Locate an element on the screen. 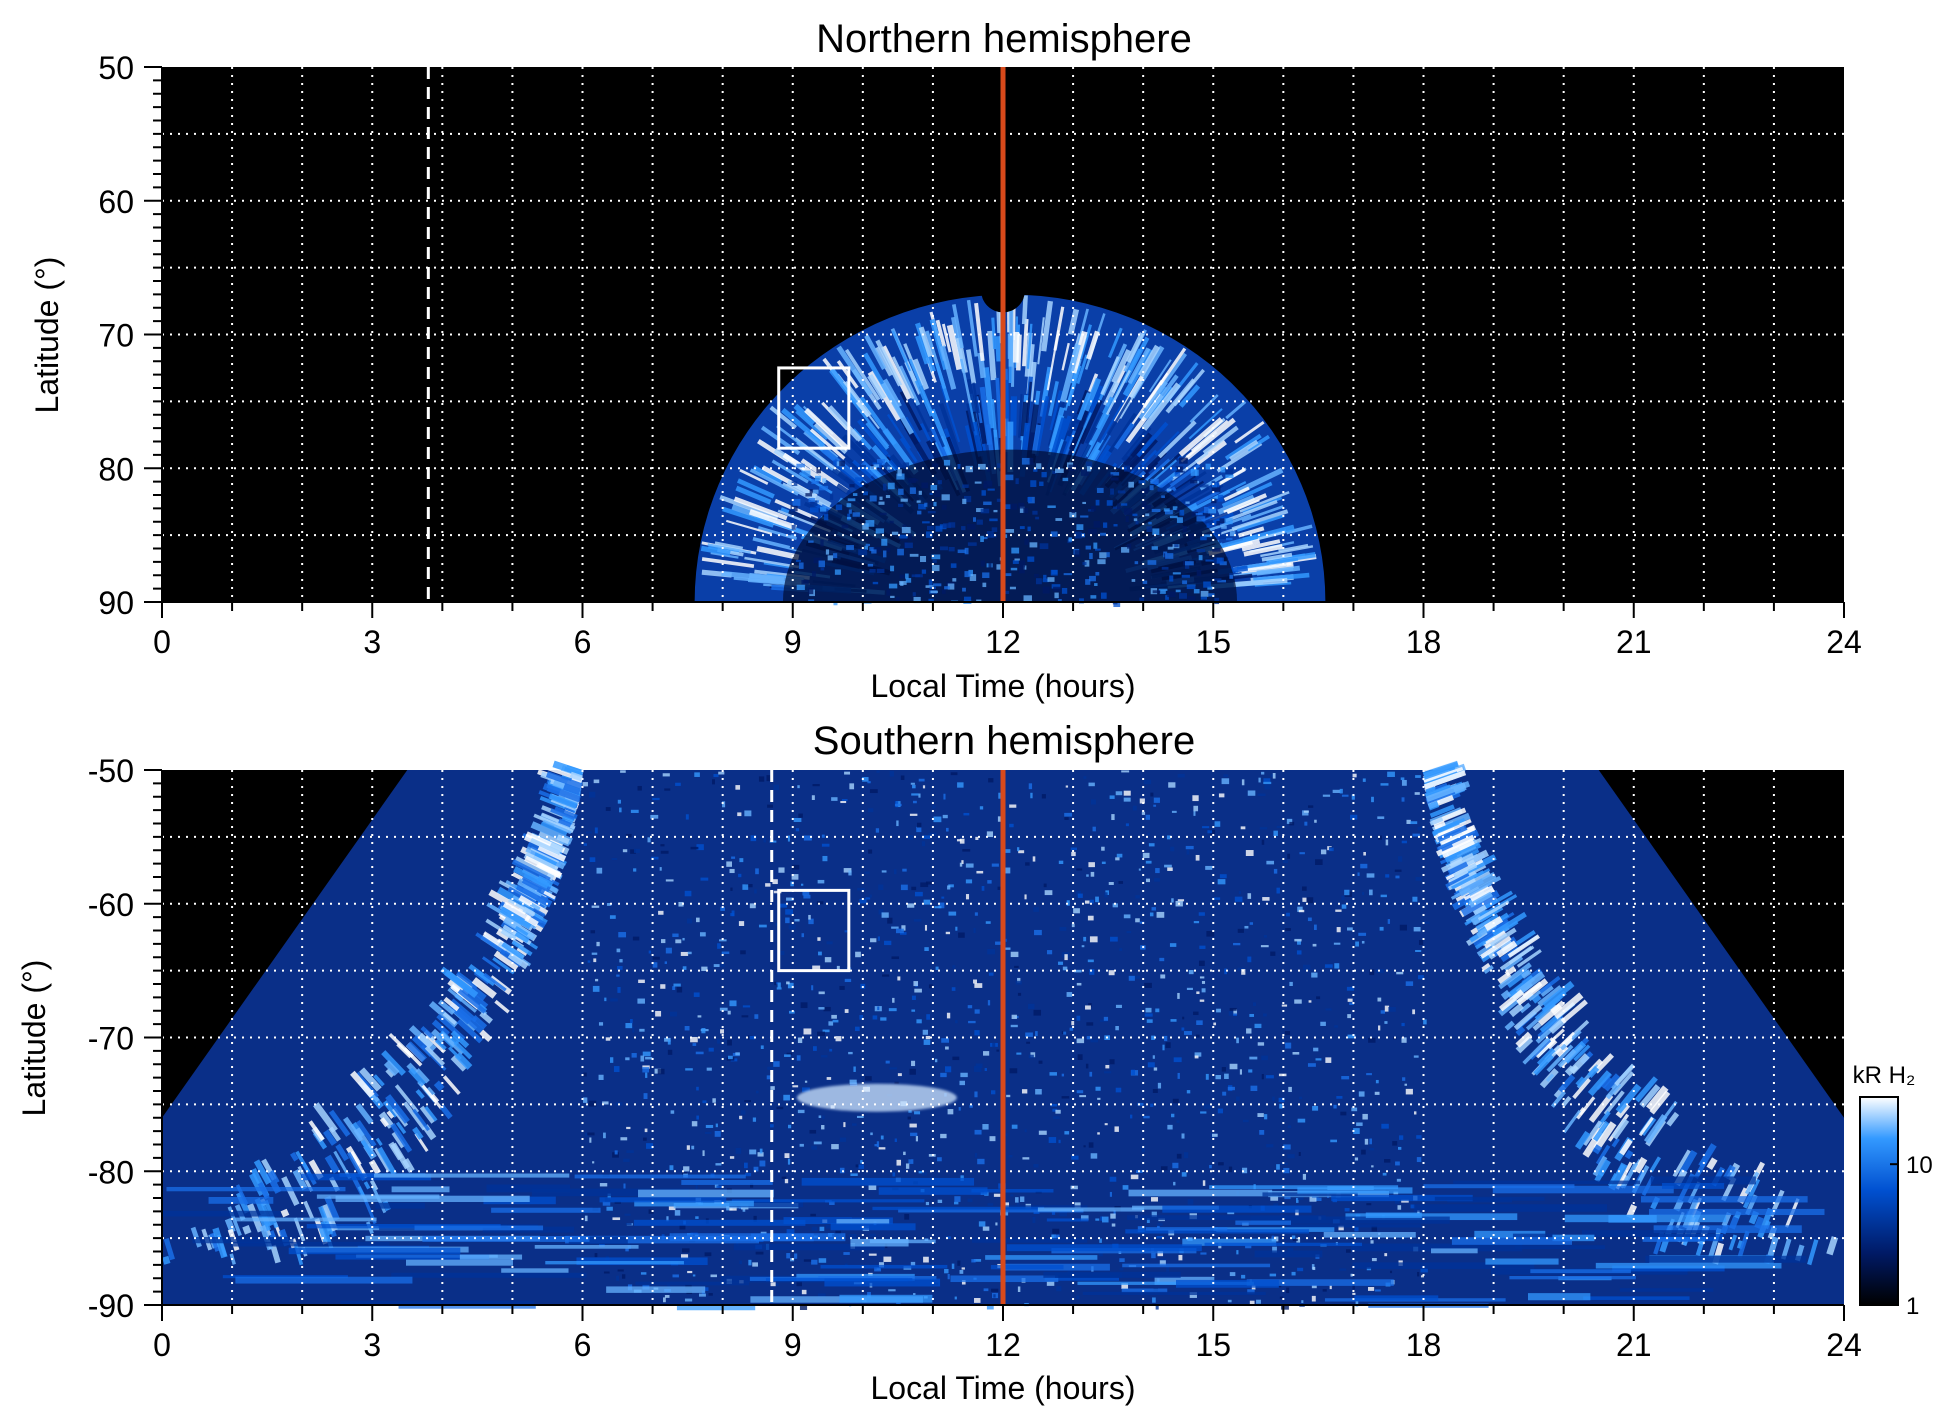 The width and height of the screenshot is (1950, 1423). x-tick-label: 15 is located at coordinates (1213, 642).